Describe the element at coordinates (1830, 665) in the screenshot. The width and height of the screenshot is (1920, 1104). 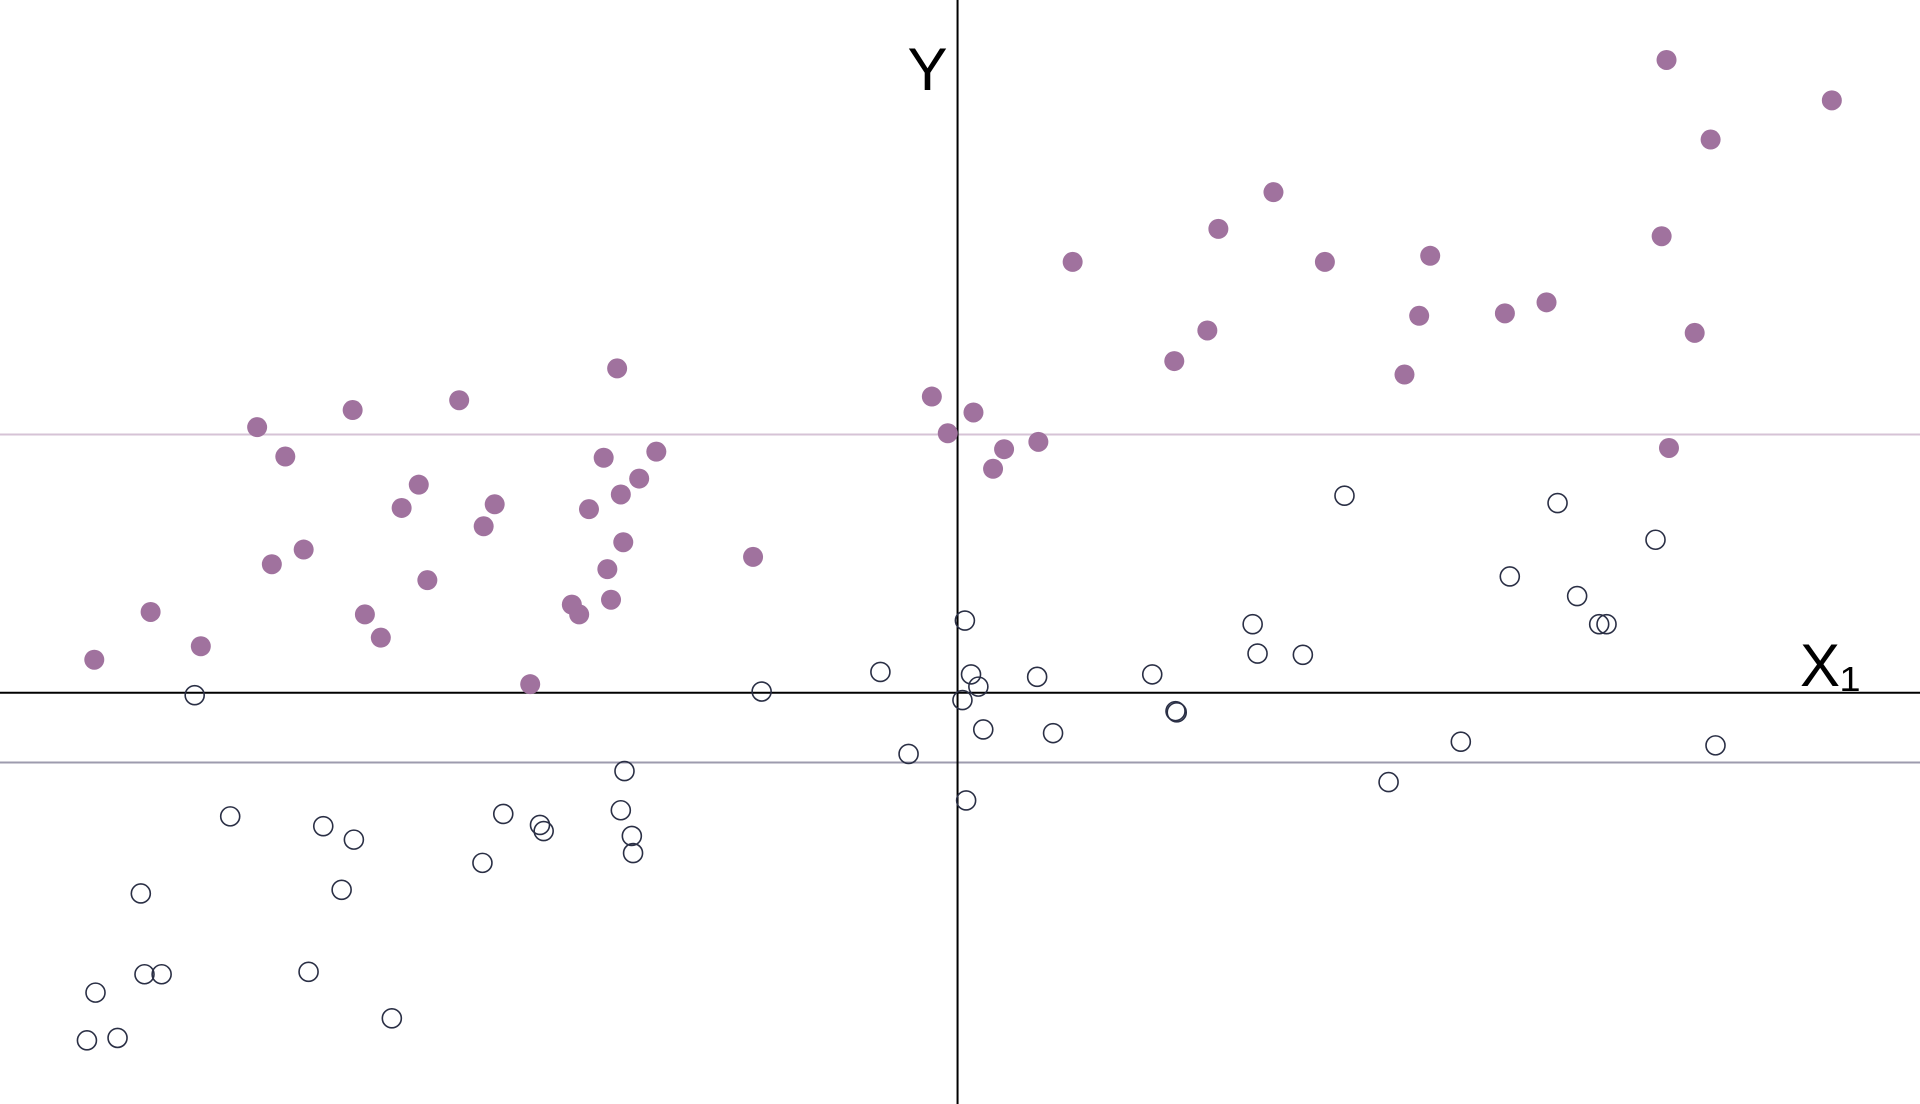
I see `x-axis-label: X₁` at that location.